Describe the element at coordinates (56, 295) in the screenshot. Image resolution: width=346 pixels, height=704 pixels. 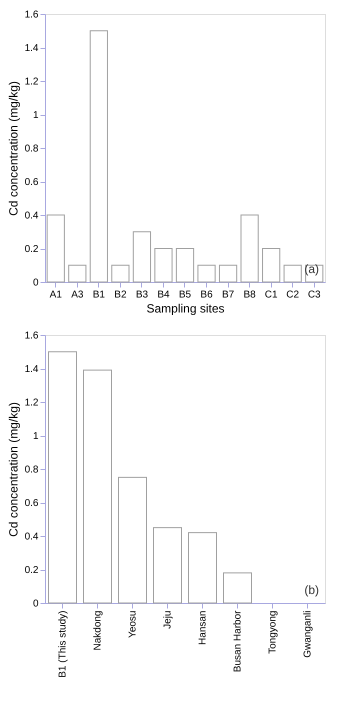
I see `x-tick-label: A1` at that location.